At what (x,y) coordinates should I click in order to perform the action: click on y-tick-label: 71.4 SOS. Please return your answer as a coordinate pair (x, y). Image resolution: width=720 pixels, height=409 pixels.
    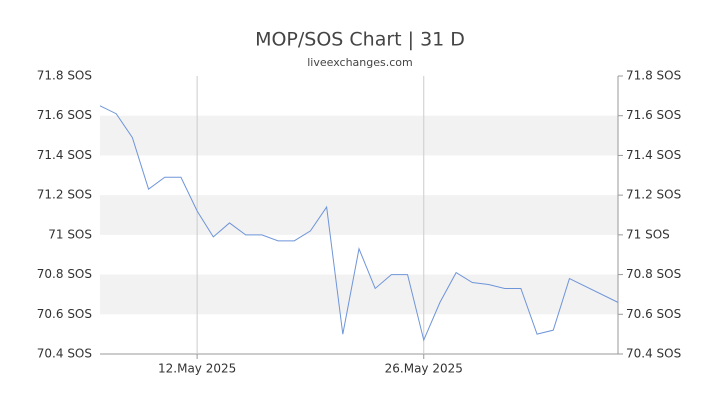
    Looking at the image, I should click on (64, 155).